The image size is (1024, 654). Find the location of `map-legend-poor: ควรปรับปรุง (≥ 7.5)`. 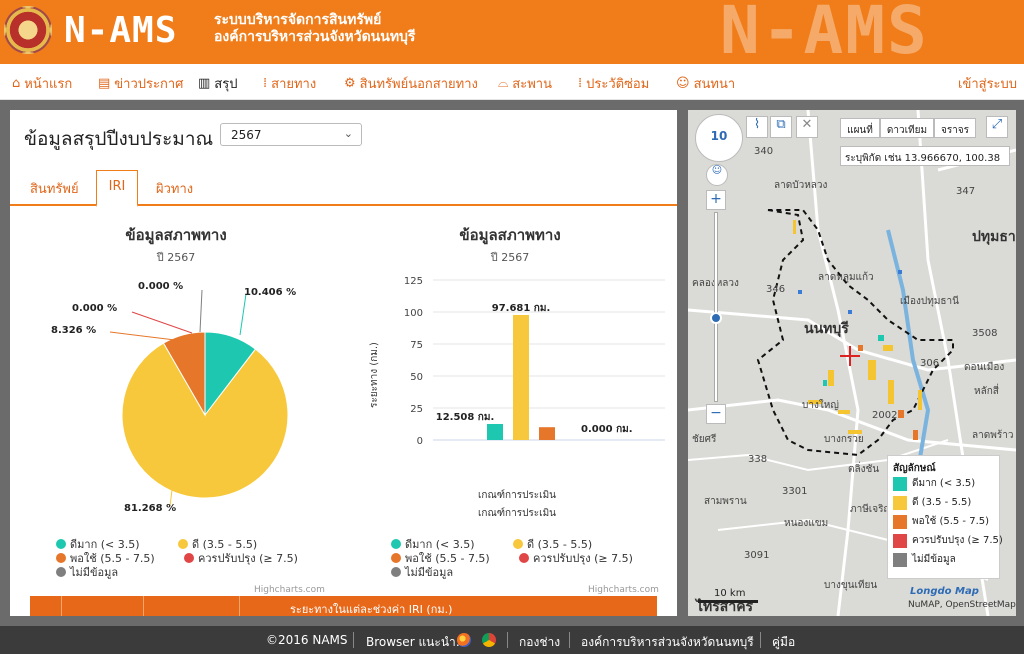

map-legend-poor: ควรปรับปรุง (≥ 7.5) is located at coordinates (948, 540).